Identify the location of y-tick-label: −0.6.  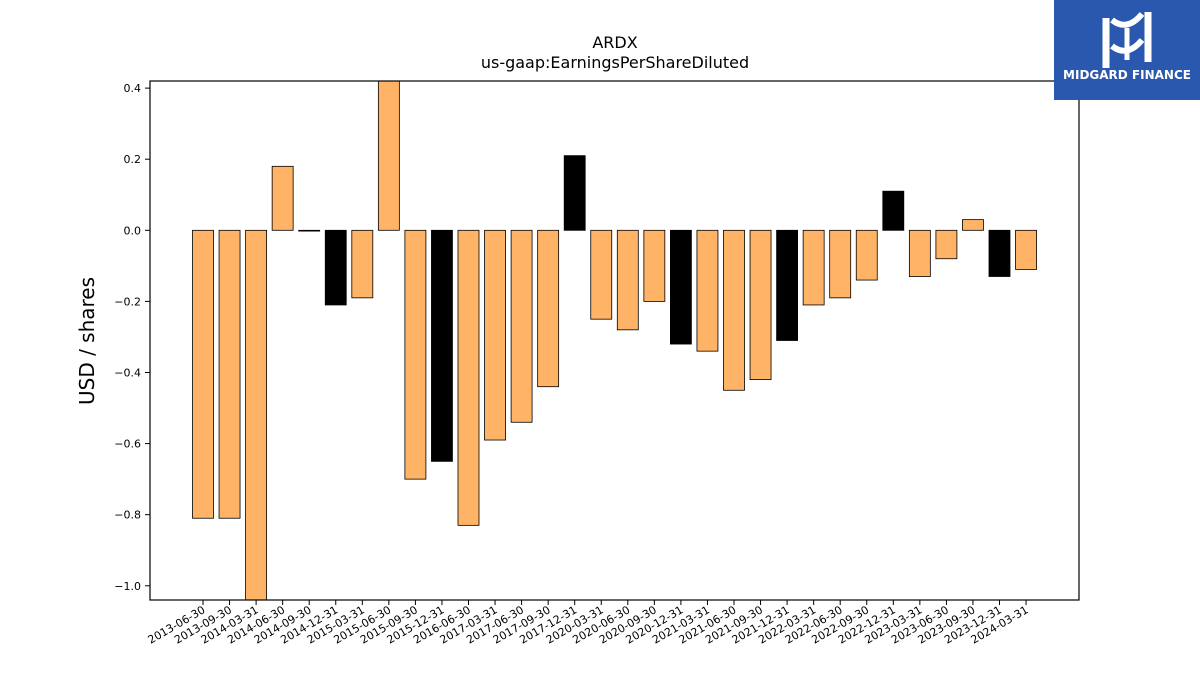
(127, 444).